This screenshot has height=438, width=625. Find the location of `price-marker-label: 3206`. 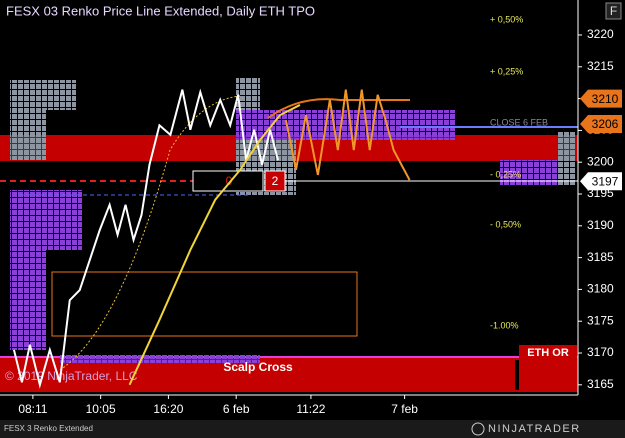

price-marker-label: 3206 is located at coordinates (605, 124).